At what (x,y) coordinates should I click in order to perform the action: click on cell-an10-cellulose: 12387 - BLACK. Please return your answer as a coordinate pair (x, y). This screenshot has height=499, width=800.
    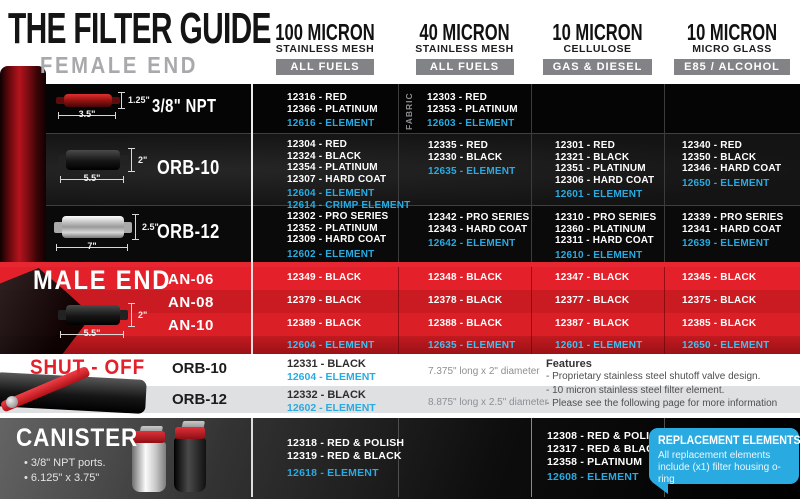
    Looking at the image, I should click on (592, 323).